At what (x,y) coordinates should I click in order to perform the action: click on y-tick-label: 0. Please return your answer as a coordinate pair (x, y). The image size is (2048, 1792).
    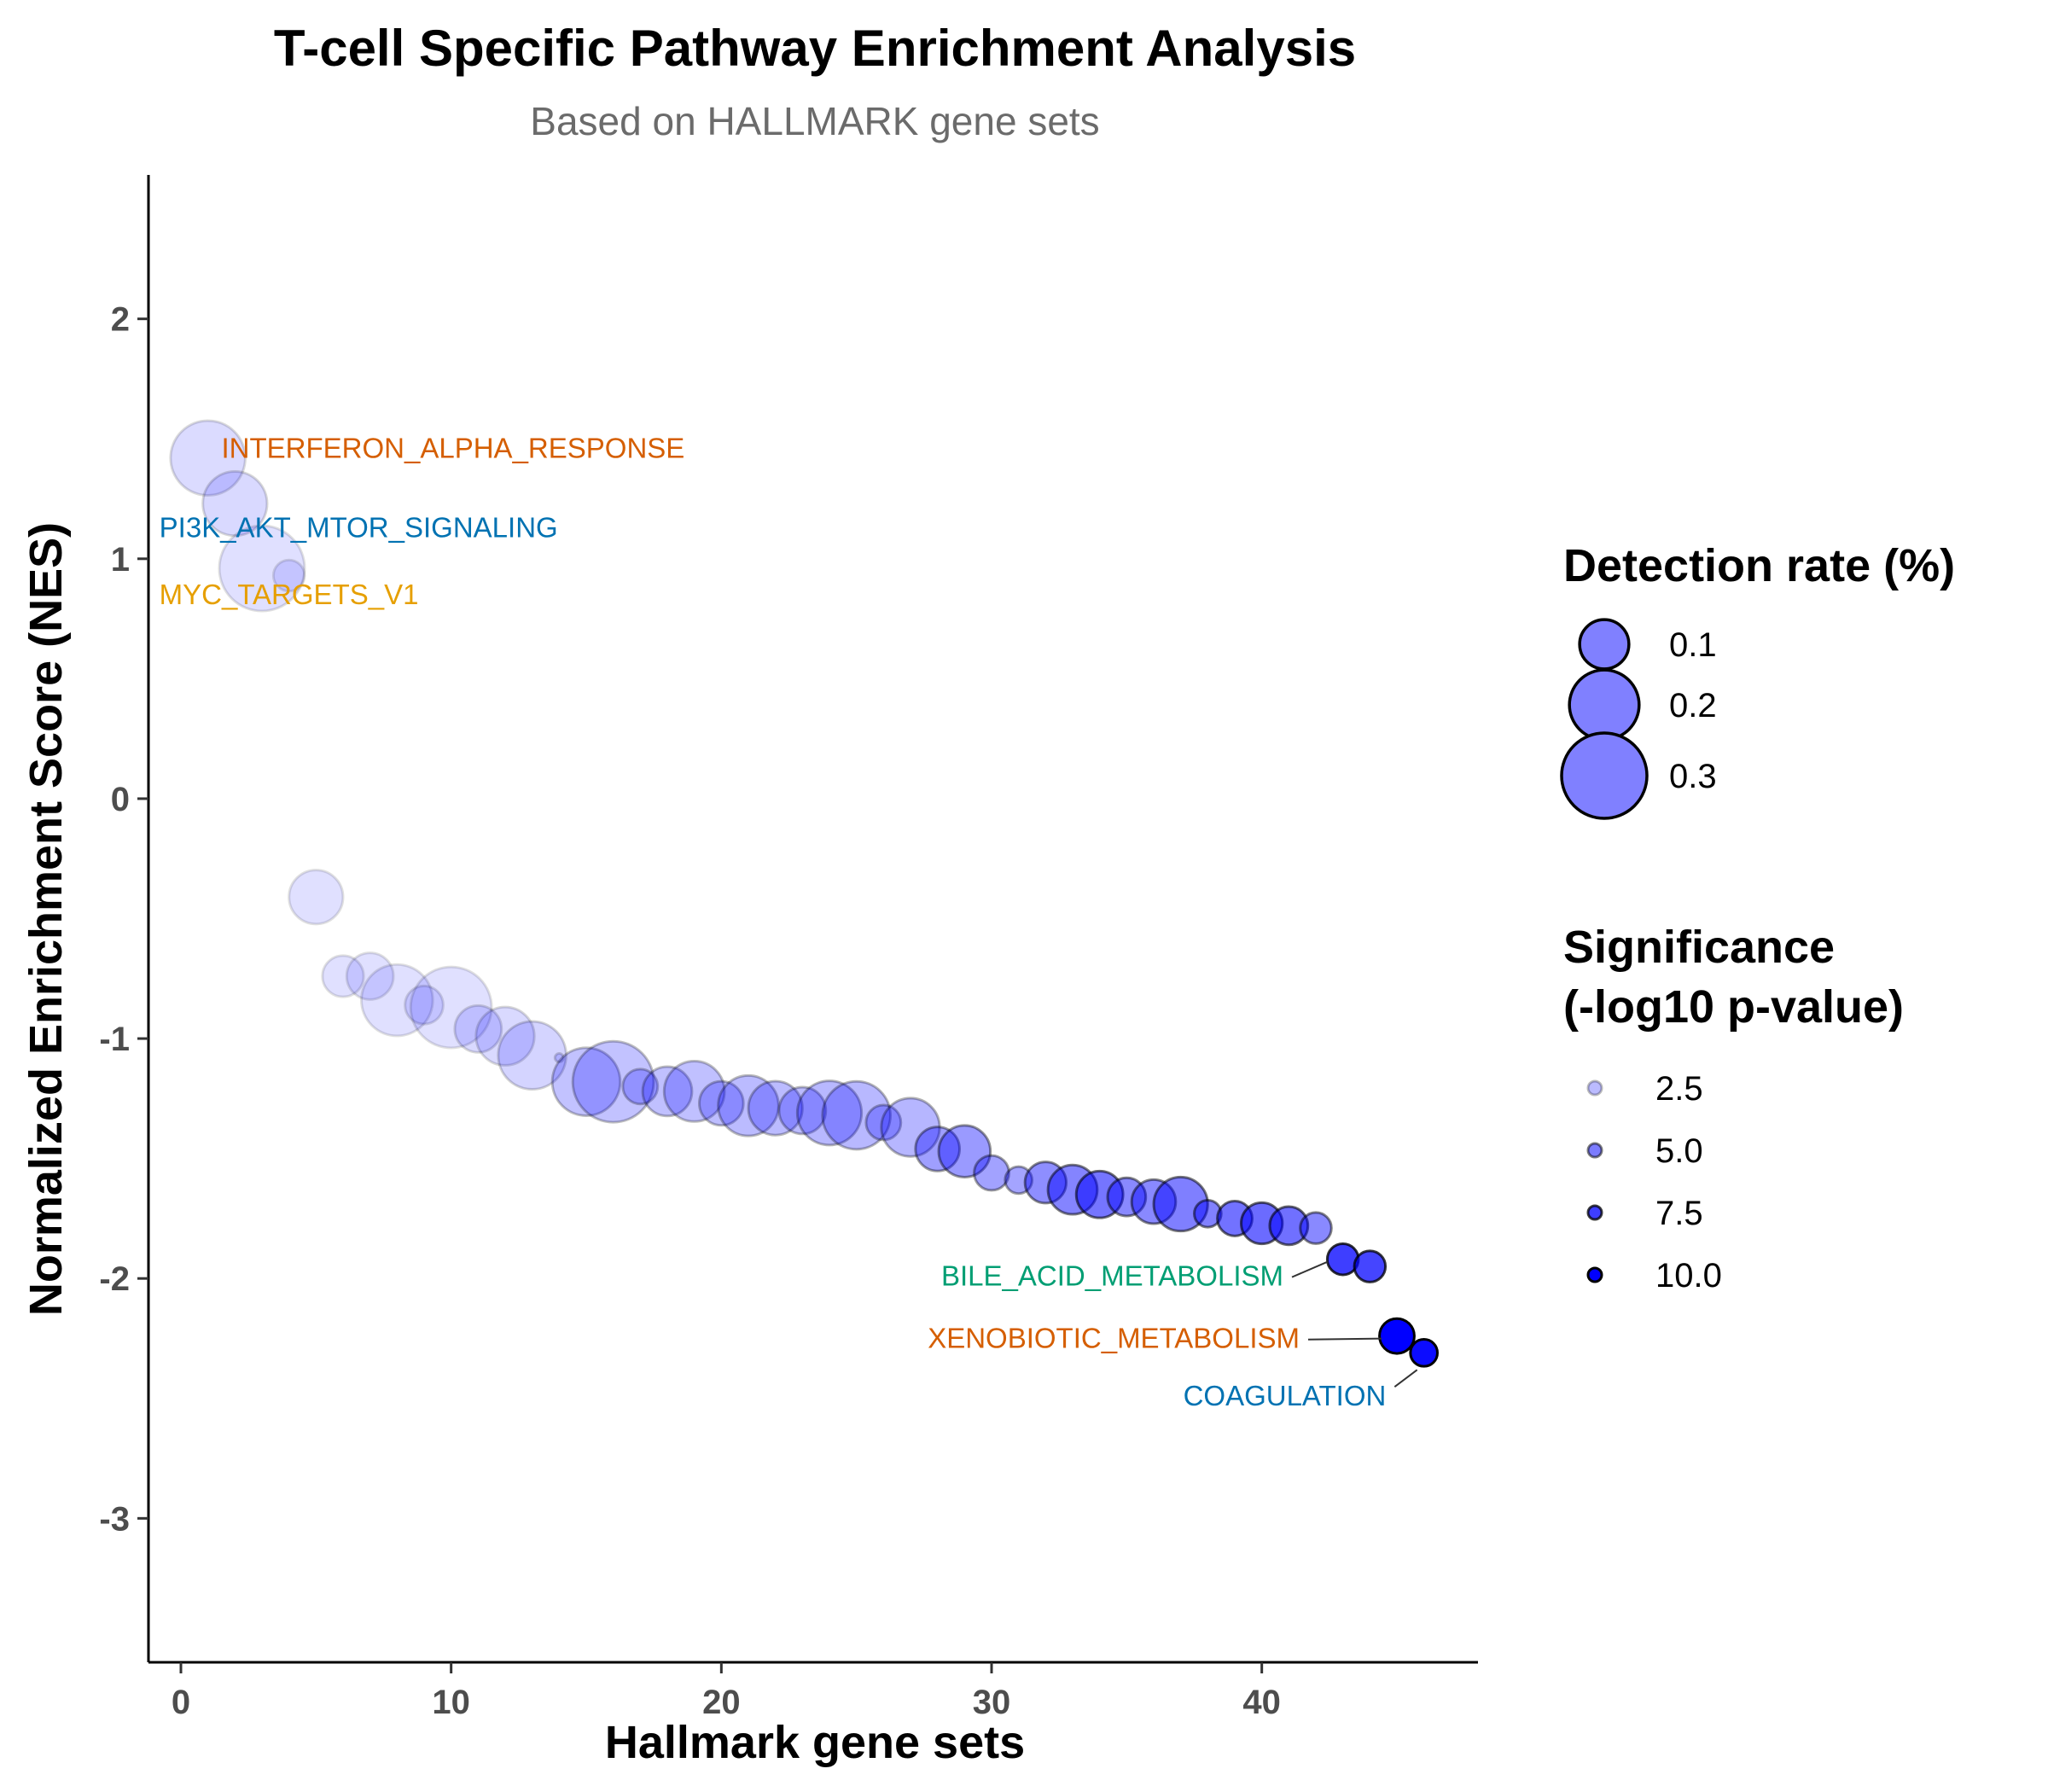
    Looking at the image, I should click on (121, 799).